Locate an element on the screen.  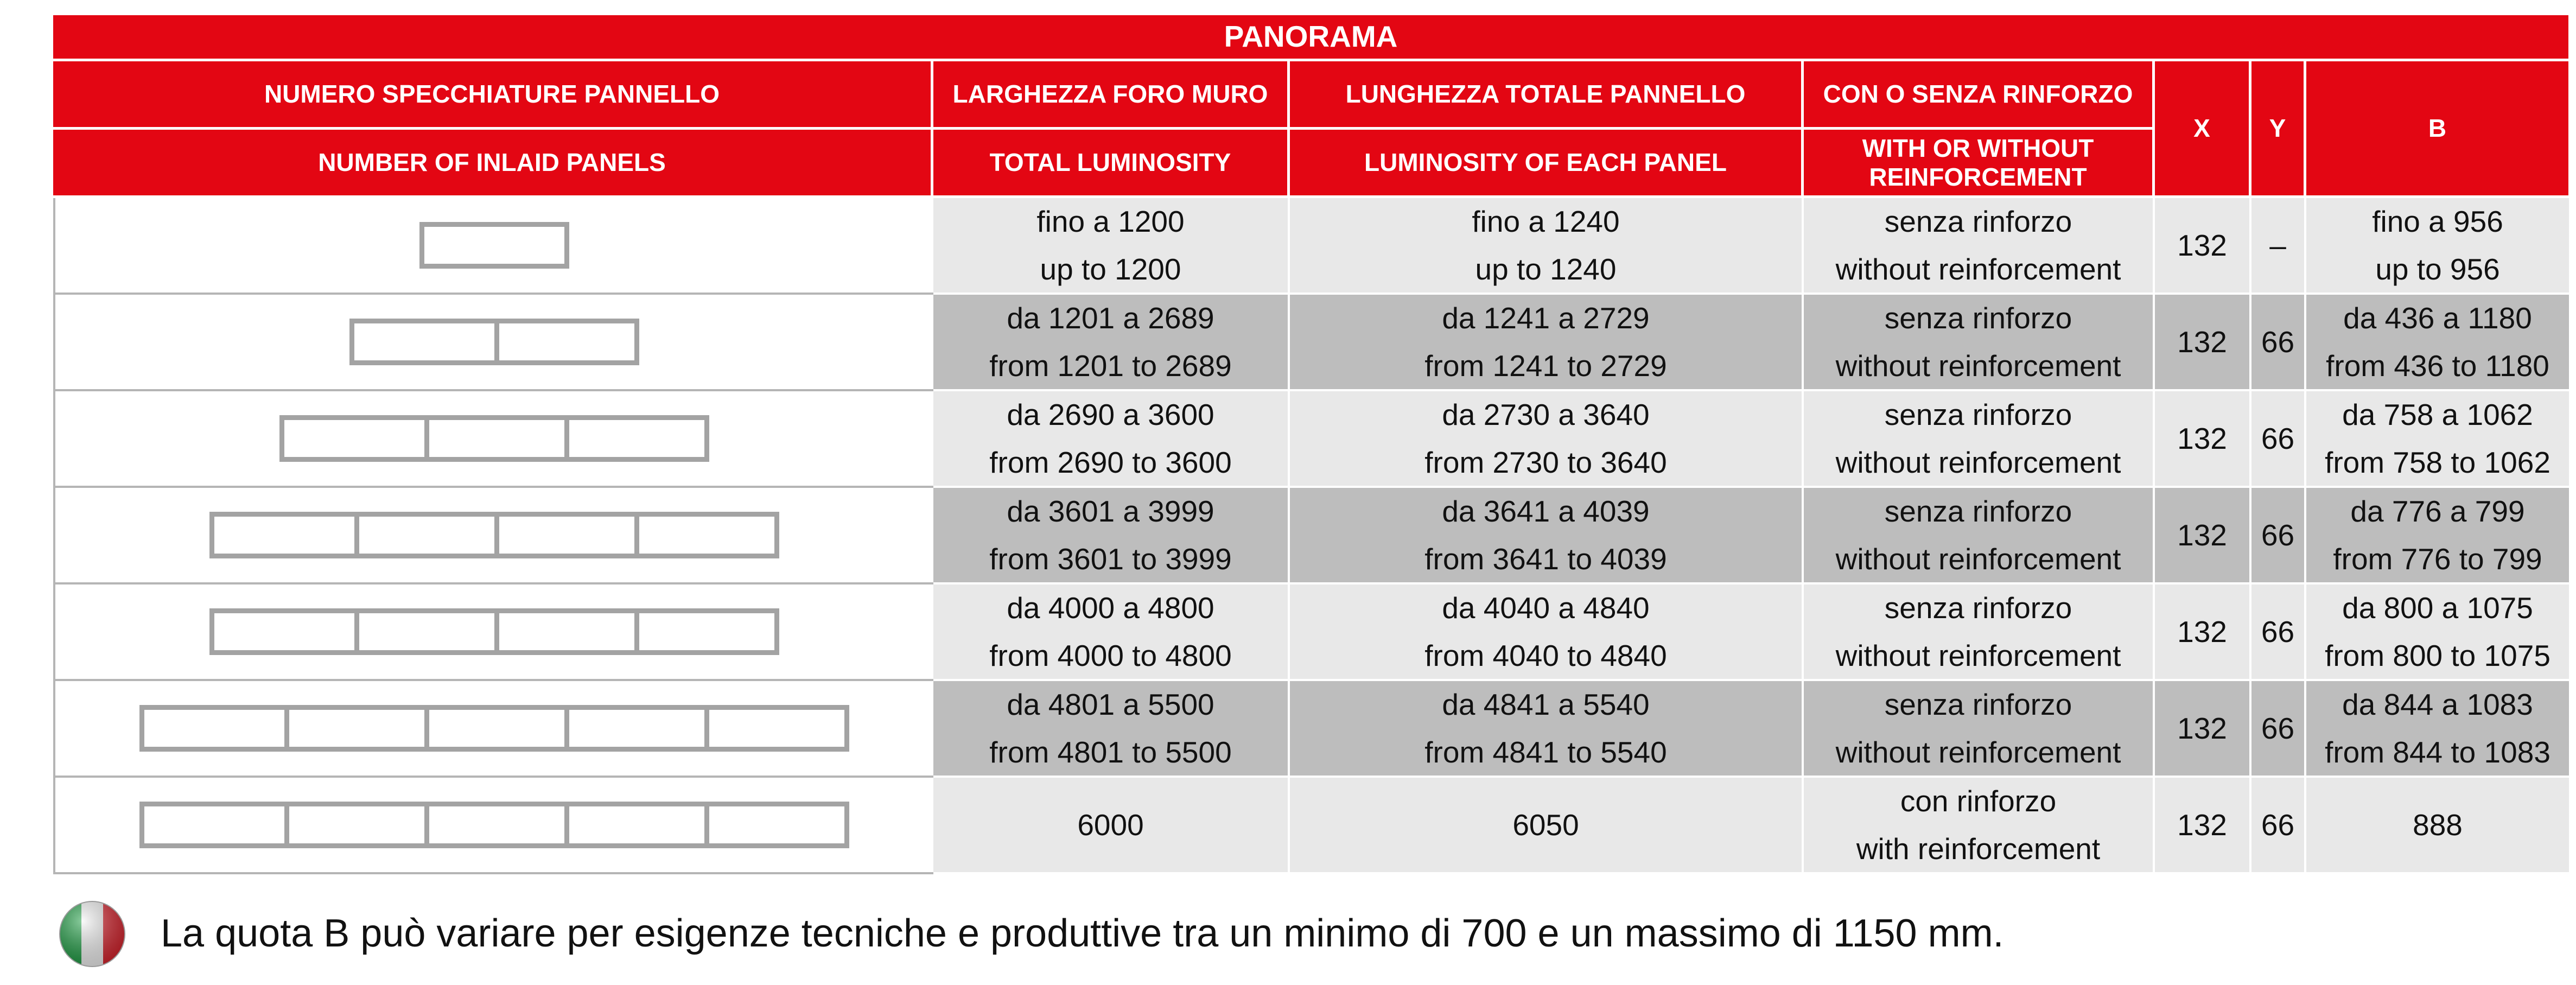
data-cell: 6050 is located at coordinates (1547, 826).